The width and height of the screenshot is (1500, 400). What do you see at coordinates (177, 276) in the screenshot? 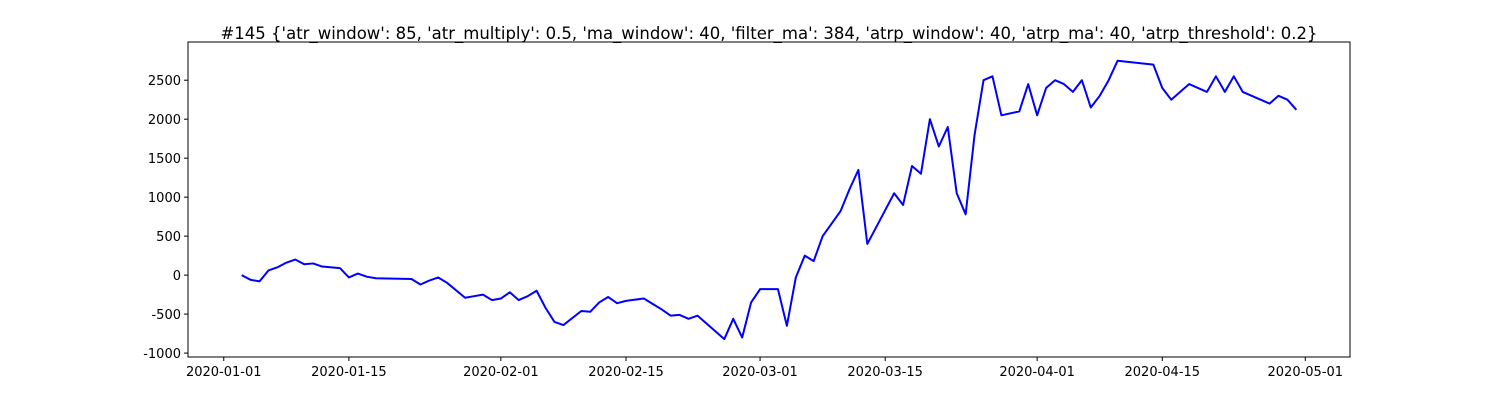
I see `y-tick-label: 0` at bounding box center [177, 276].